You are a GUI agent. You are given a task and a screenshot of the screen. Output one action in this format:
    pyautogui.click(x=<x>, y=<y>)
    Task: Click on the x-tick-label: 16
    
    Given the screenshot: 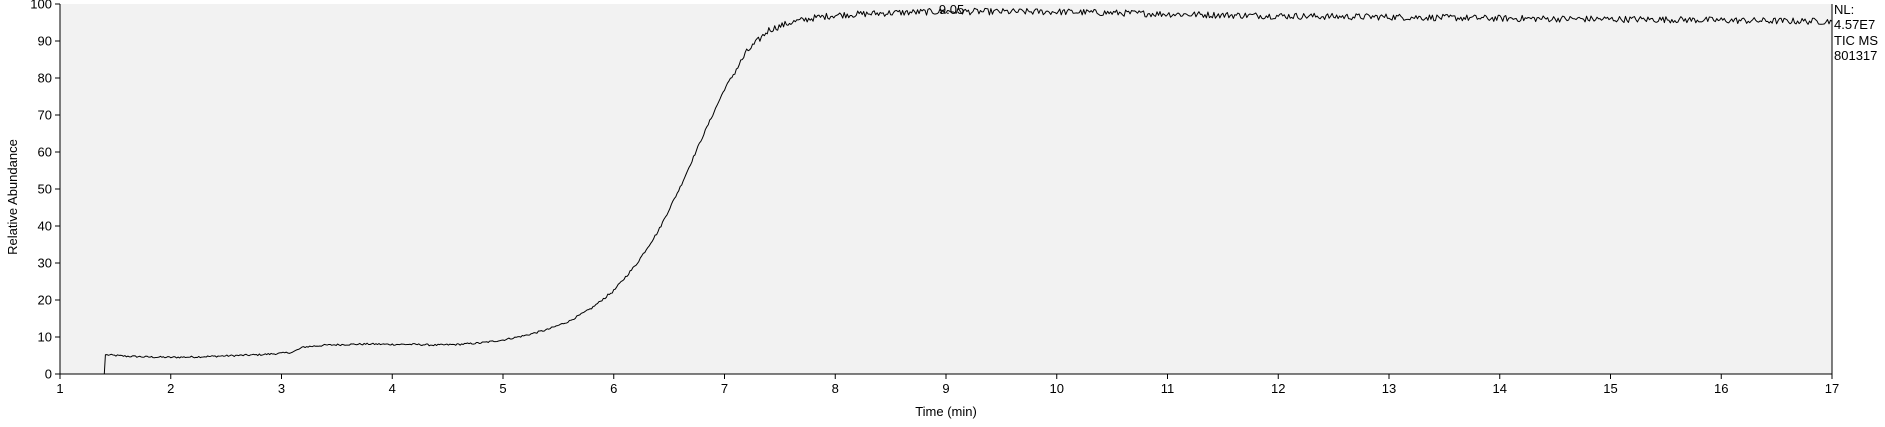 What is the action you would take?
    pyautogui.click(x=1721, y=388)
    